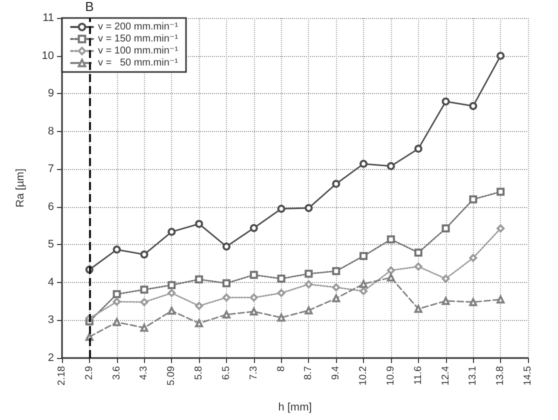  What do you see at coordinates (51, 244) in the screenshot?
I see `y-tick-label: 5` at bounding box center [51, 244].